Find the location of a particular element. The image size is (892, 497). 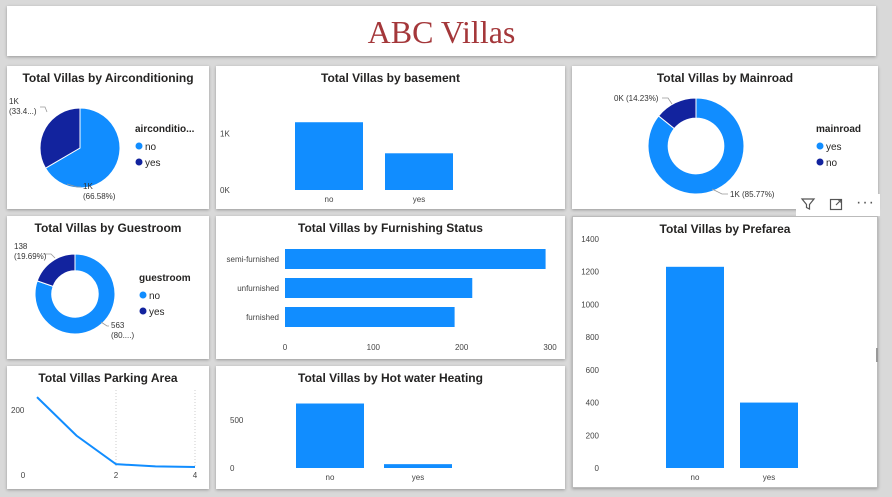

report-title-bar: ABC Villas is located at coordinates (441, 31).